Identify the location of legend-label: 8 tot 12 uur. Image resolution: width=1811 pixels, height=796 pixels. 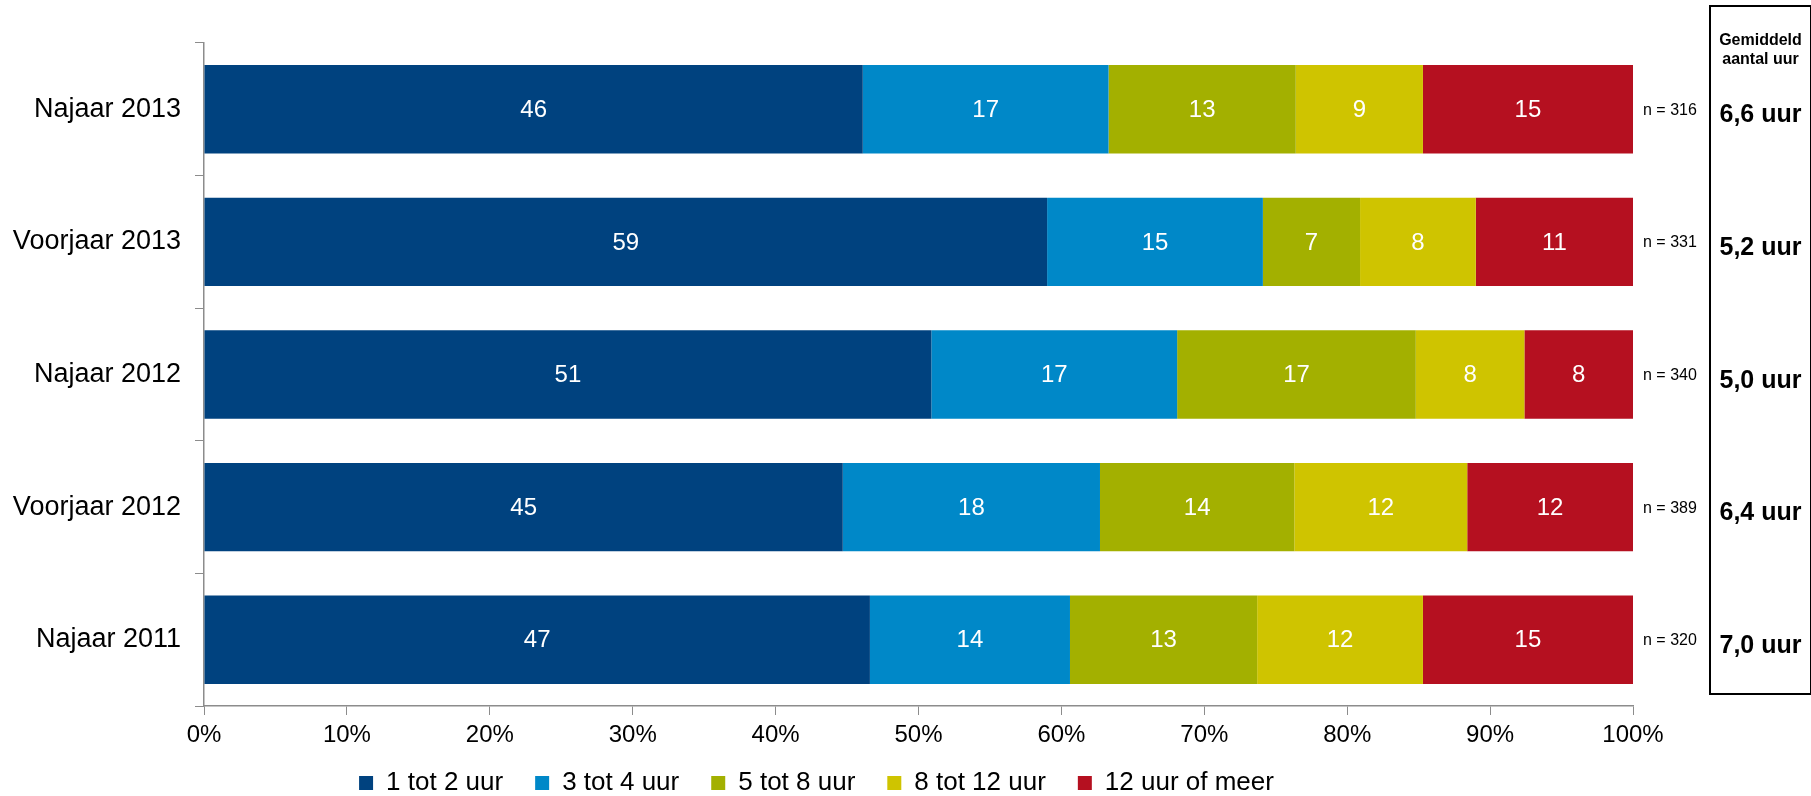
(980, 781).